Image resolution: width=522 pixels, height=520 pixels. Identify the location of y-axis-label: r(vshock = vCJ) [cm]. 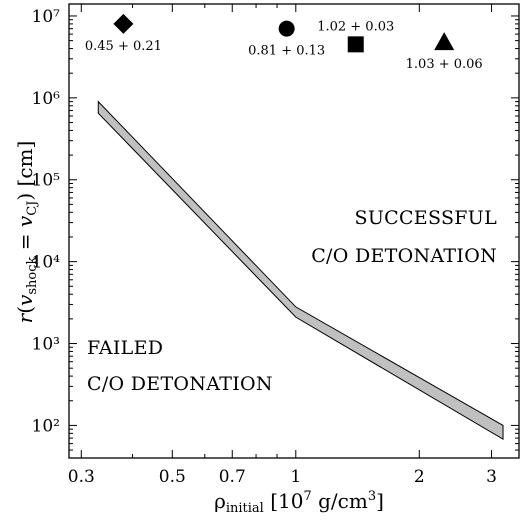
(26, 232).